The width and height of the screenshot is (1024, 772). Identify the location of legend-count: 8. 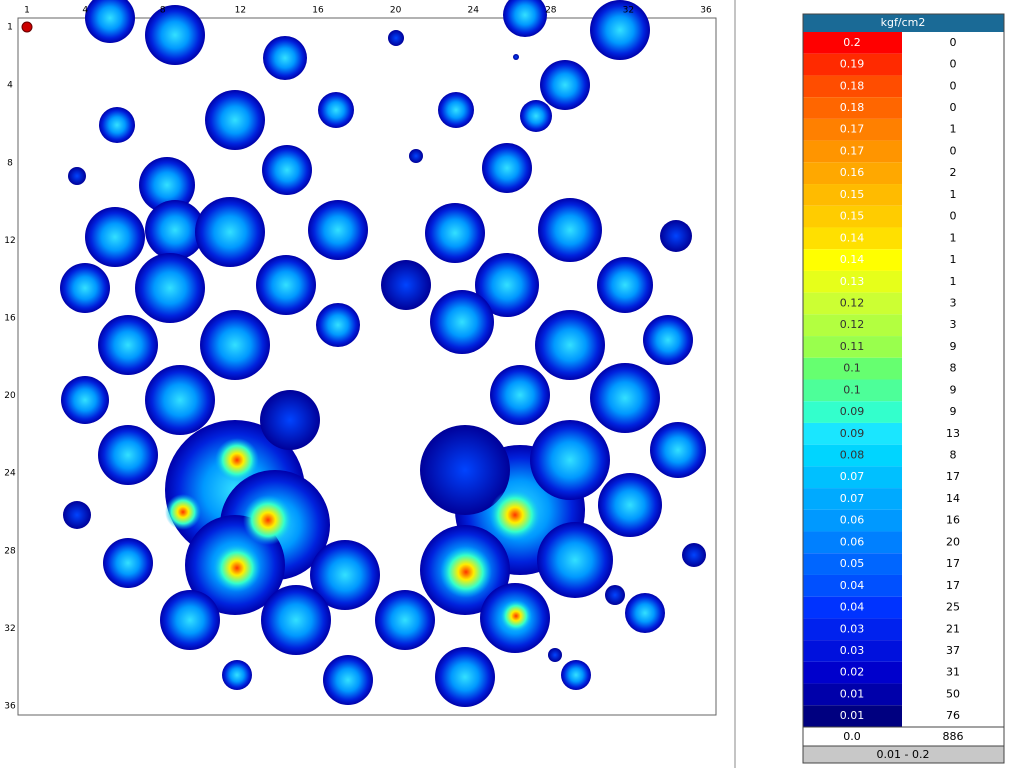
(953, 455).